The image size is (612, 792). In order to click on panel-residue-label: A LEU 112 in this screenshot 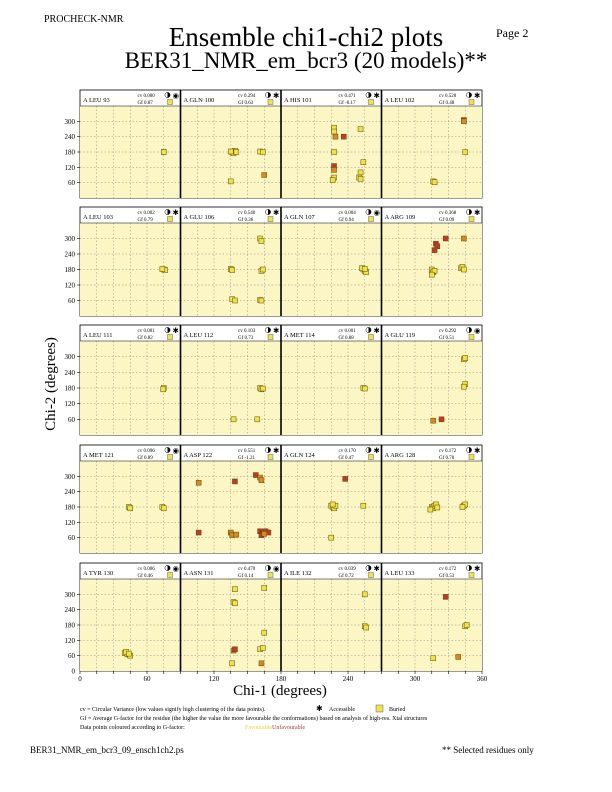, I will do `click(199, 335)`.